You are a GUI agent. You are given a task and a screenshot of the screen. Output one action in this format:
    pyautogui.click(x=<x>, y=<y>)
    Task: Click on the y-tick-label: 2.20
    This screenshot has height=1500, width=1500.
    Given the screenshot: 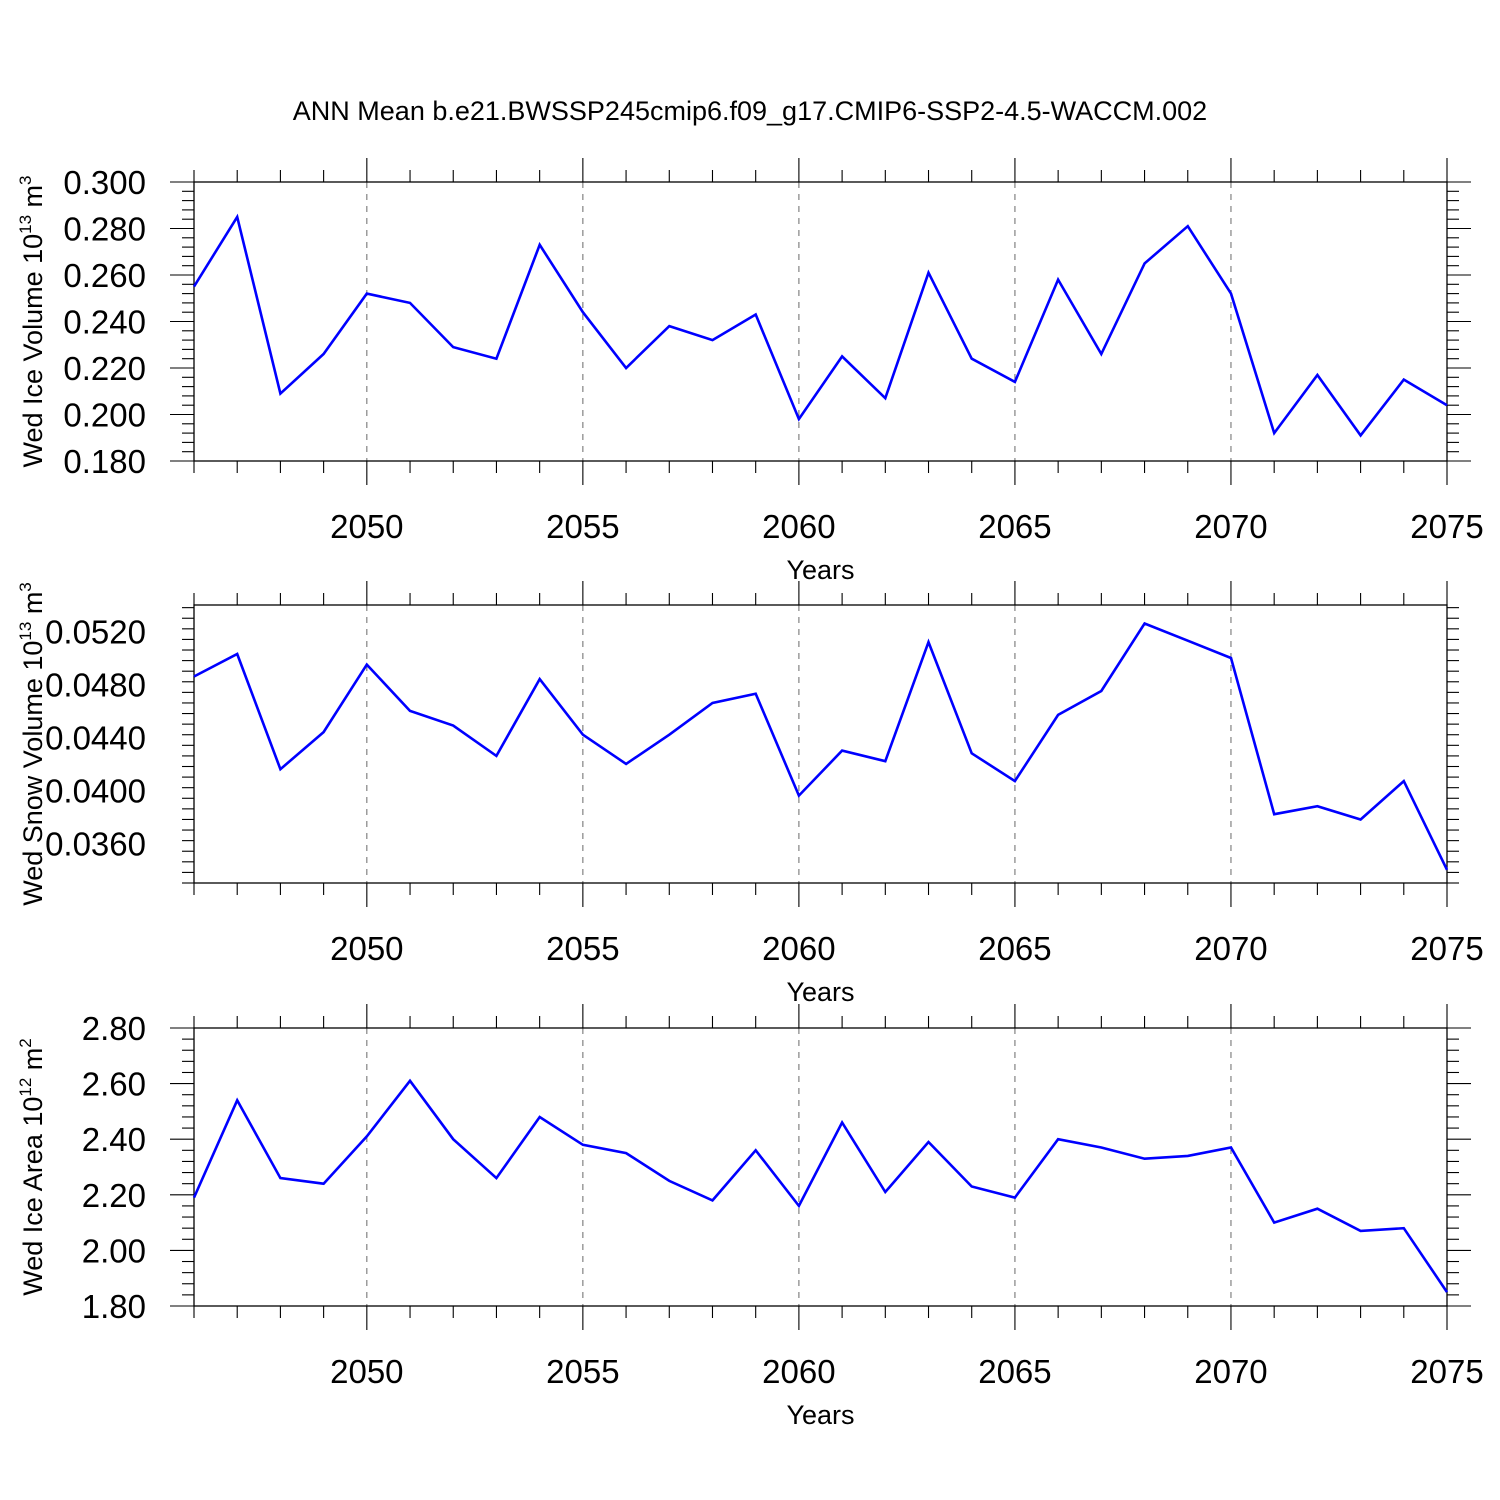 What is the action you would take?
    pyautogui.click(x=114, y=1195)
    